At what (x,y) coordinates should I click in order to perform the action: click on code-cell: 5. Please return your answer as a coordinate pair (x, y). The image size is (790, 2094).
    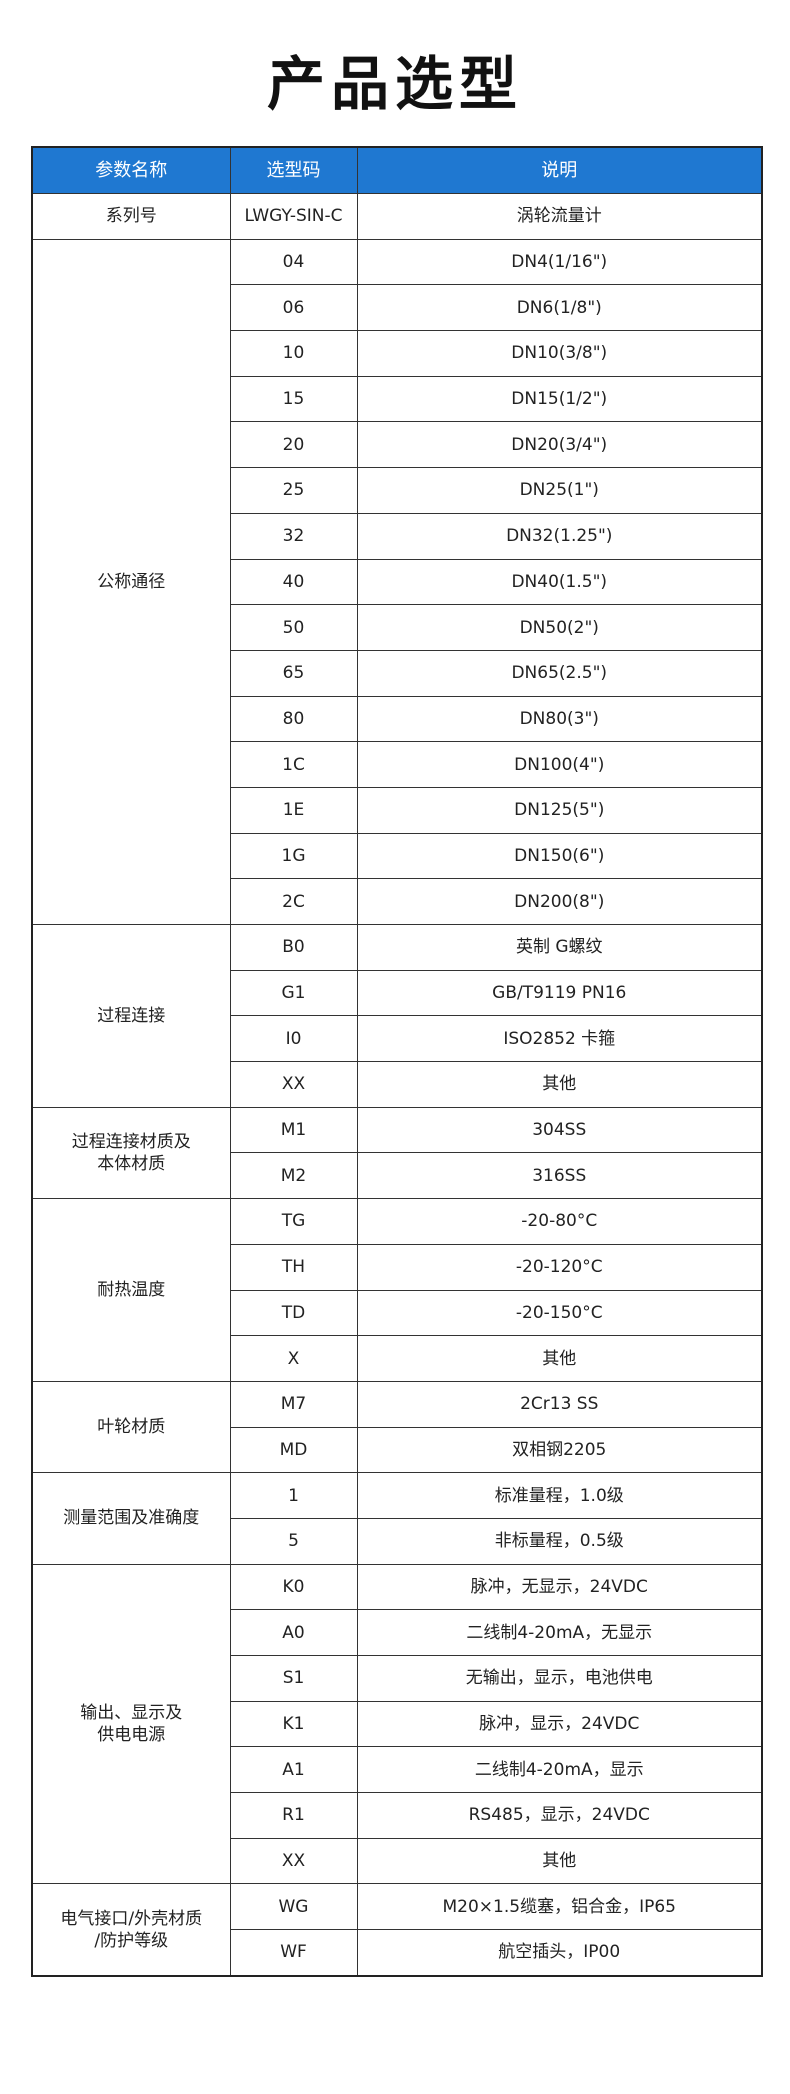
    Looking at the image, I should click on (293, 1541).